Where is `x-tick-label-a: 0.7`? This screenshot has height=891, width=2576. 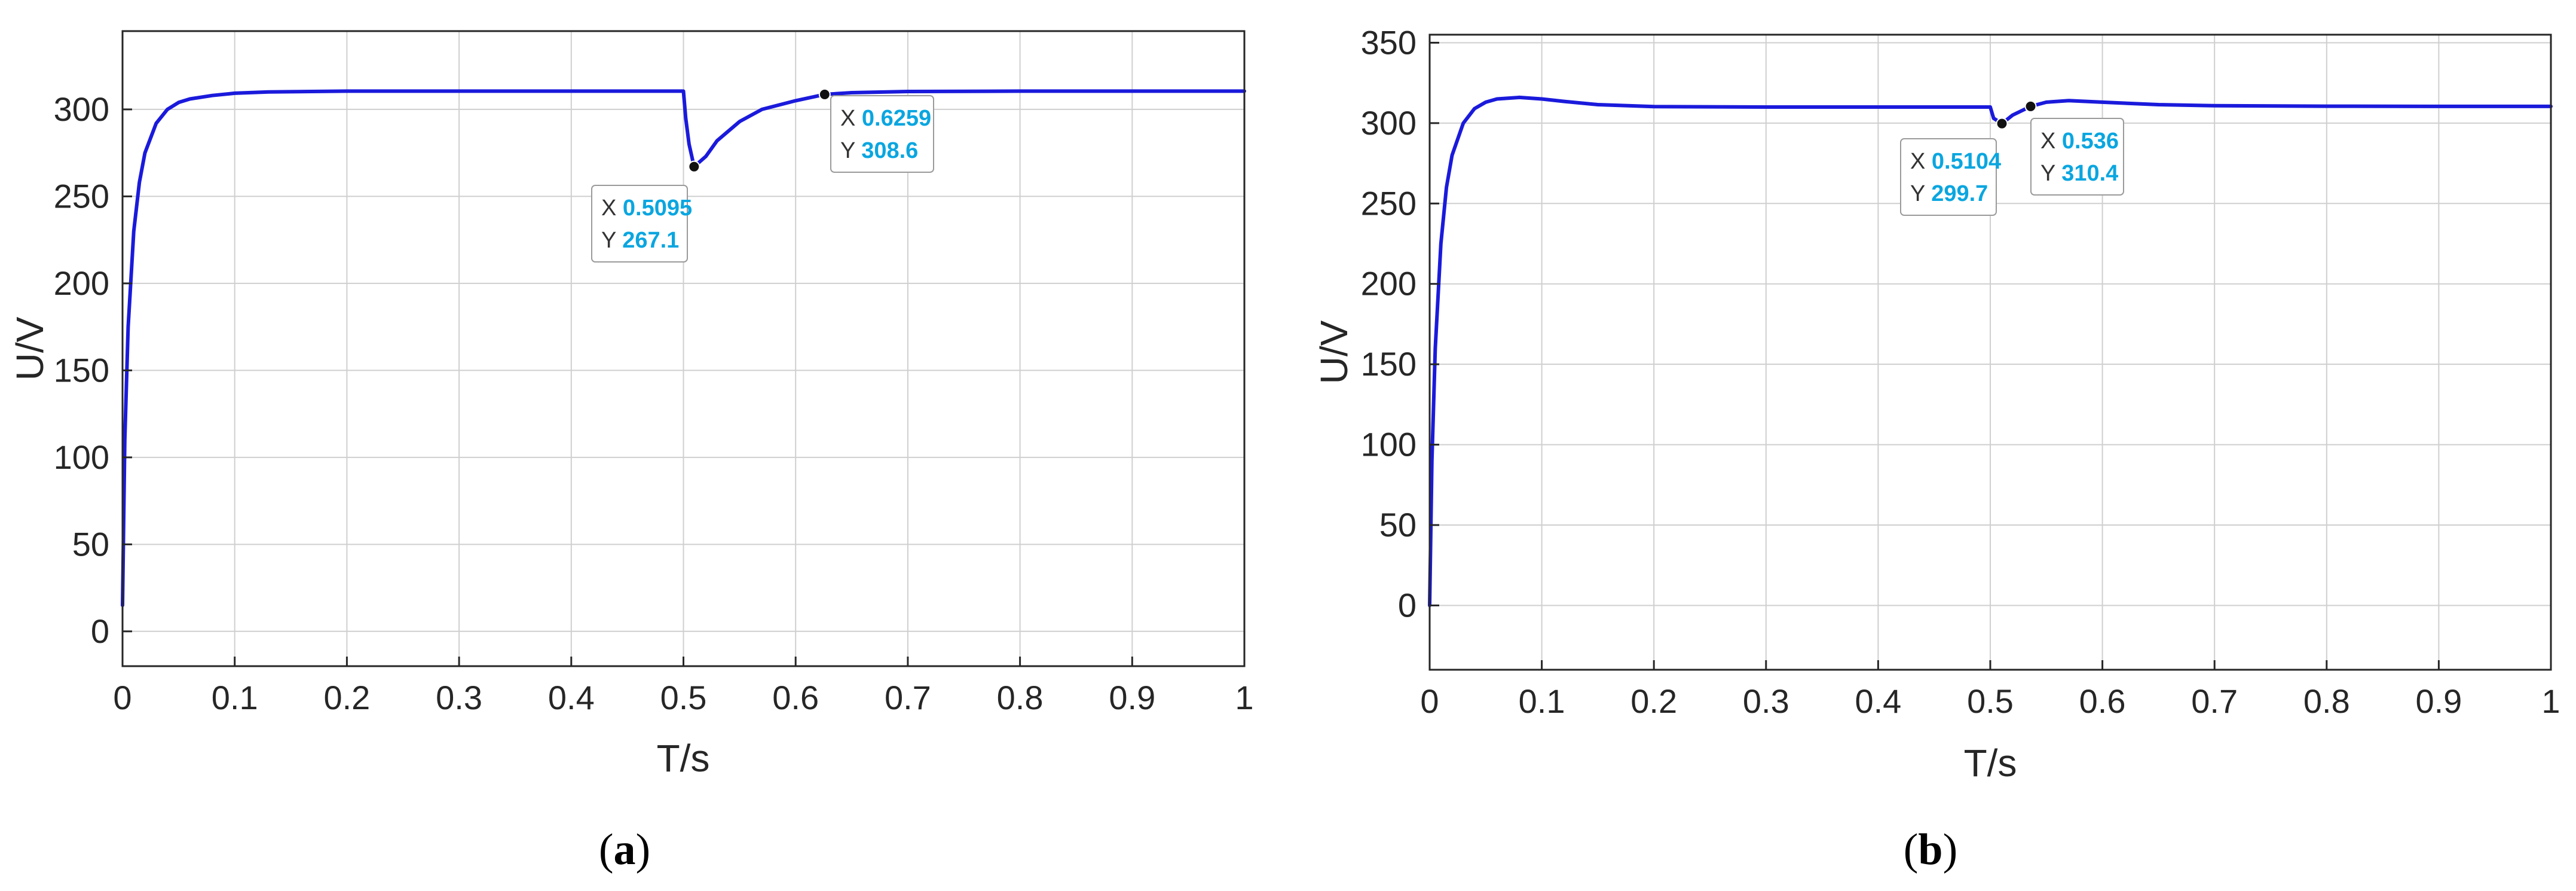
x-tick-label-a: 0.7 is located at coordinates (908, 697).